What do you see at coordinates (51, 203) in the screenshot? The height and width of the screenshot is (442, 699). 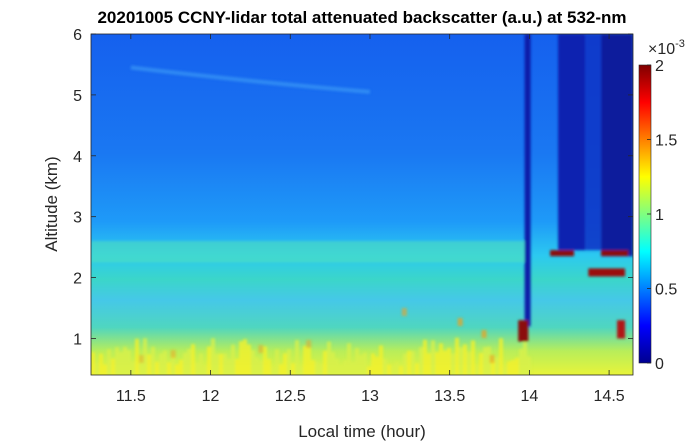 I see `y-axis-label: Altitude (km)` at bounding box center [51, 203].